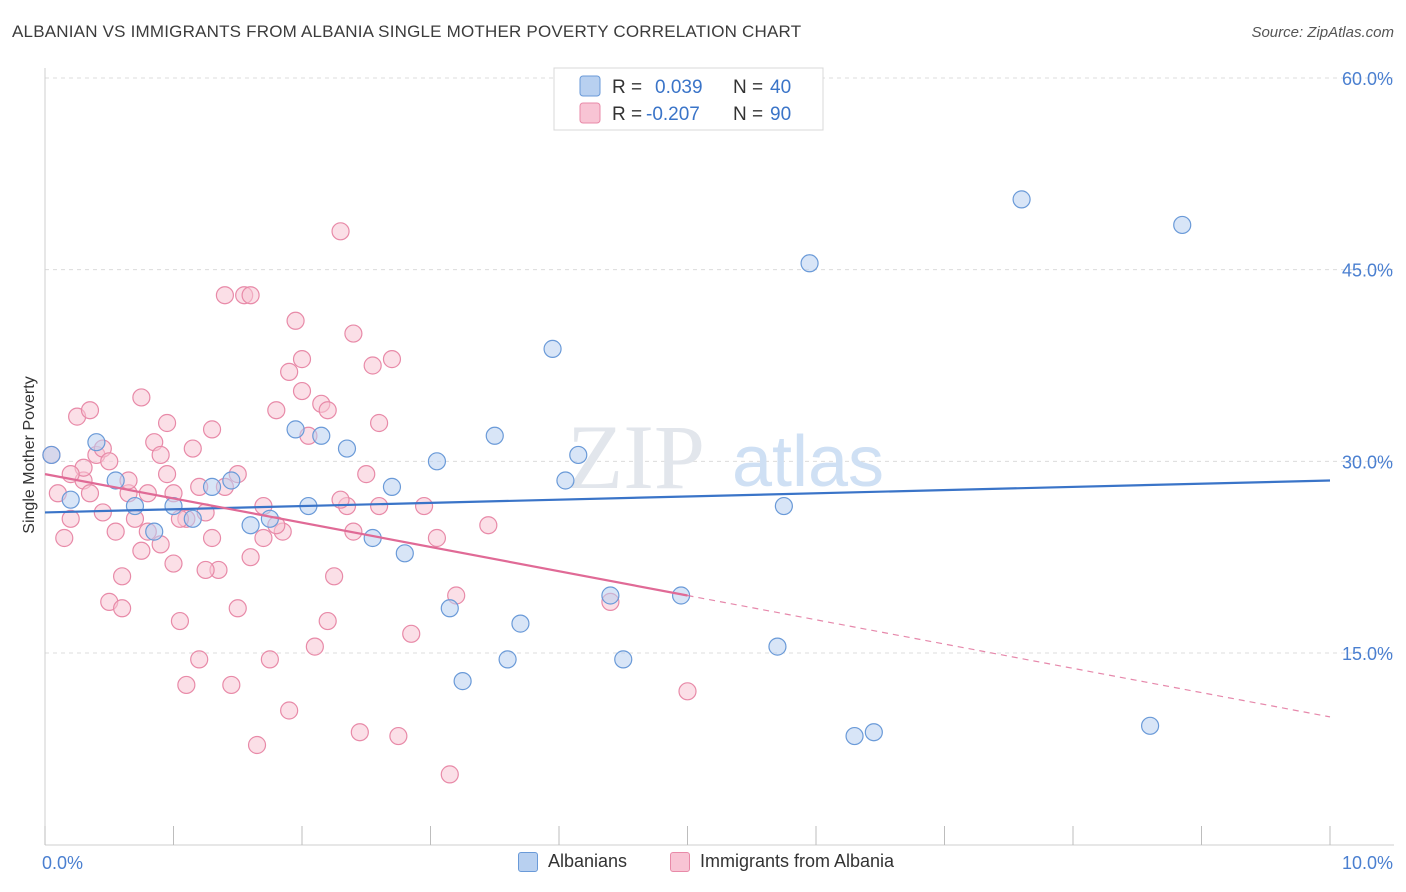  What do you see at coordinates (627, 114) in the screenshot?
I see `legend-r-label-immigrants: R =` at bounding box center [627, 114].